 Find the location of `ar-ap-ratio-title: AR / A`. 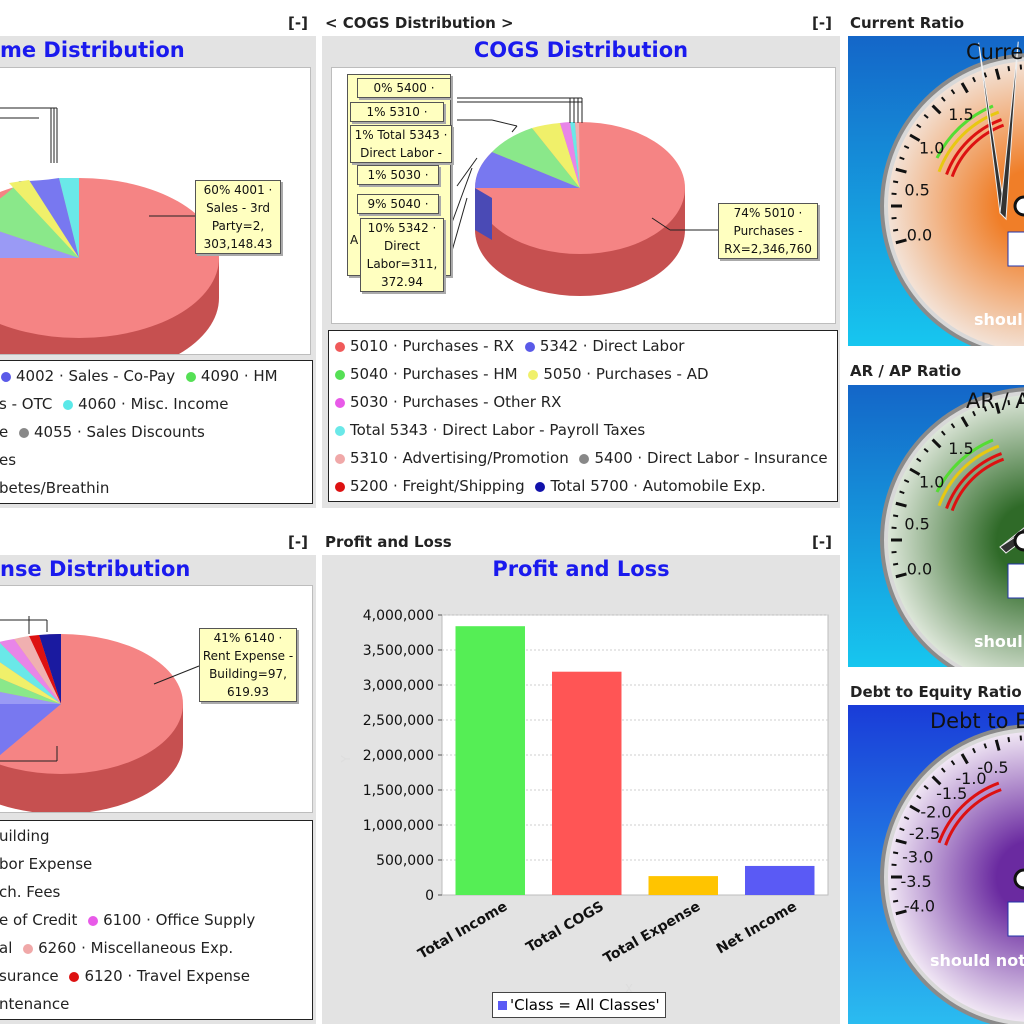

ar-ap-ratio-title: AR / A is located at coordinates (995, 401).